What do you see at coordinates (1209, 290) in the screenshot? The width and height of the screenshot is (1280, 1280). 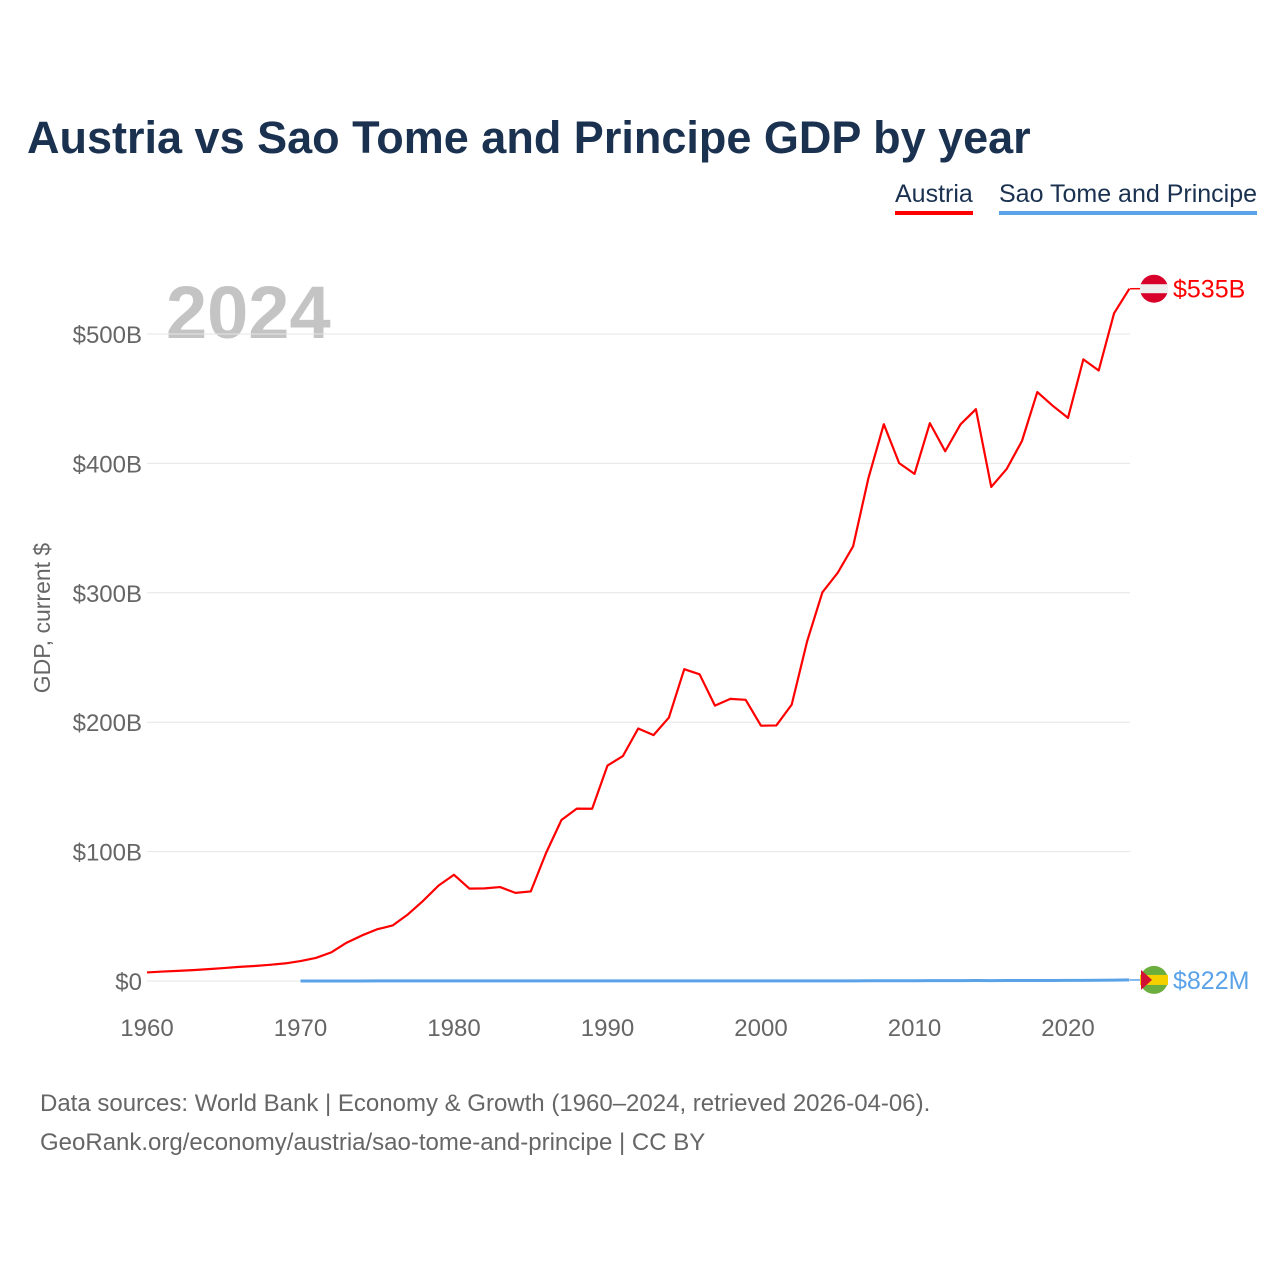 I see `end-value-label: $535B` at bounding box center [1209, 290].